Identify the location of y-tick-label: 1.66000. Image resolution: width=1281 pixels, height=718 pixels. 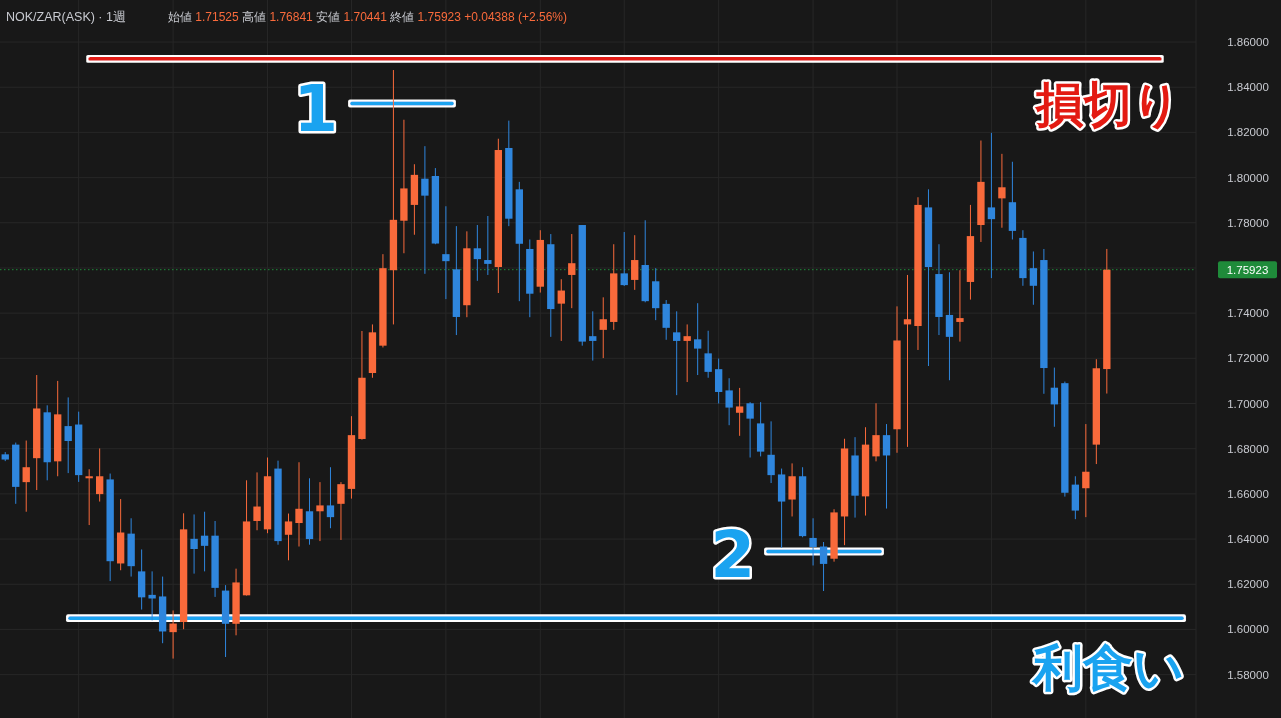
(1248, 493).